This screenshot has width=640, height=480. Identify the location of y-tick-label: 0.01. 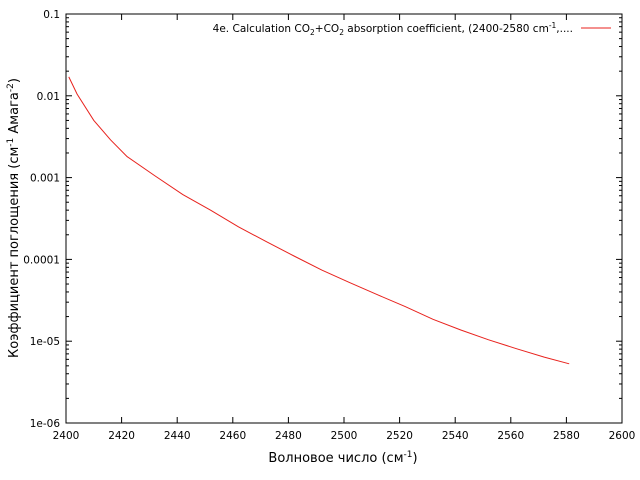
(48, 97).